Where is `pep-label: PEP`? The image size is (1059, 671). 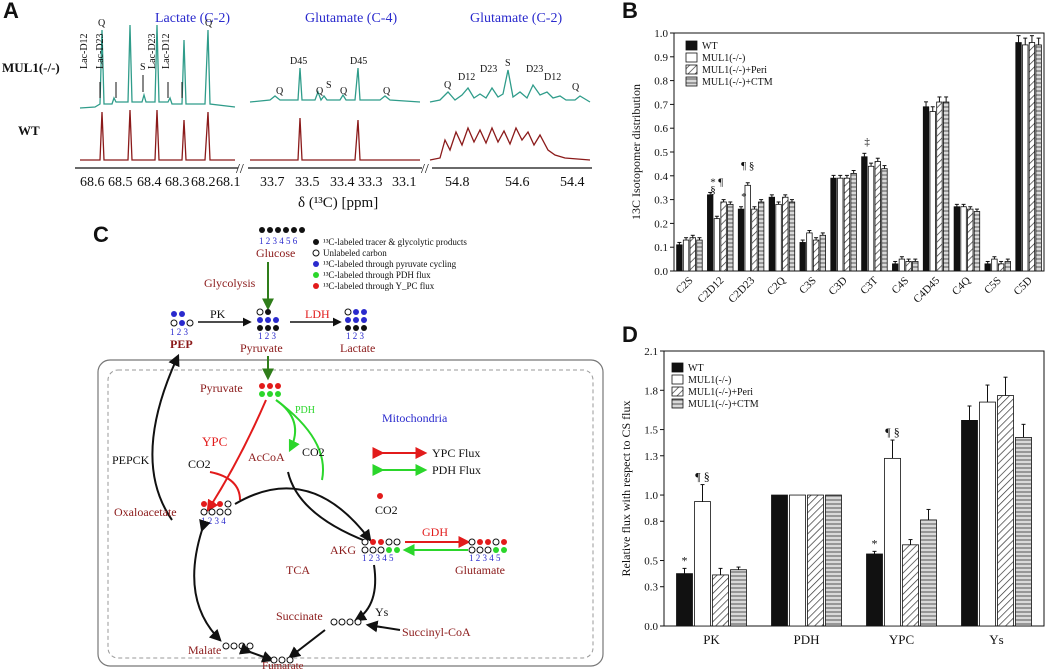 pep-label: PEP is located at coordinates (181, 344).